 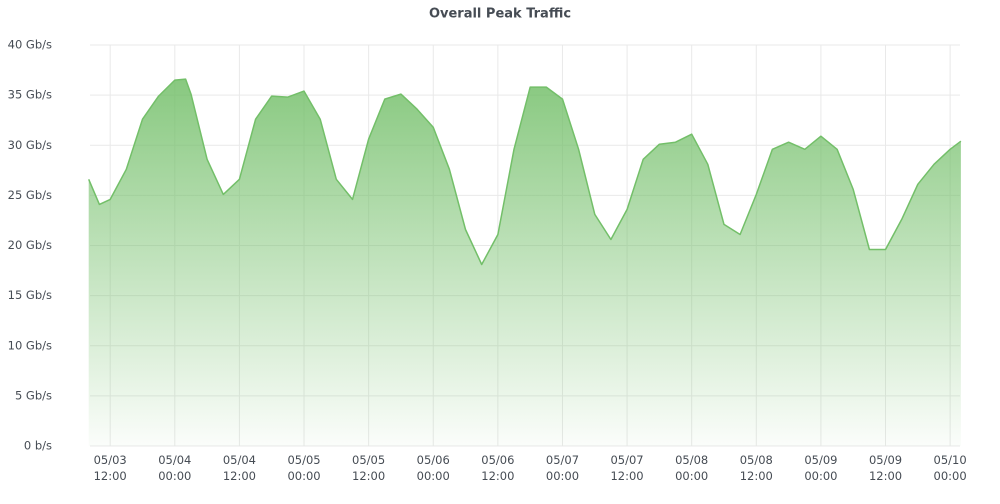 What do you see at coordinates (756, 468) in the screenshot?
I see `x-tick-label: 05/08 12:00` at bounding box center [756, 468].